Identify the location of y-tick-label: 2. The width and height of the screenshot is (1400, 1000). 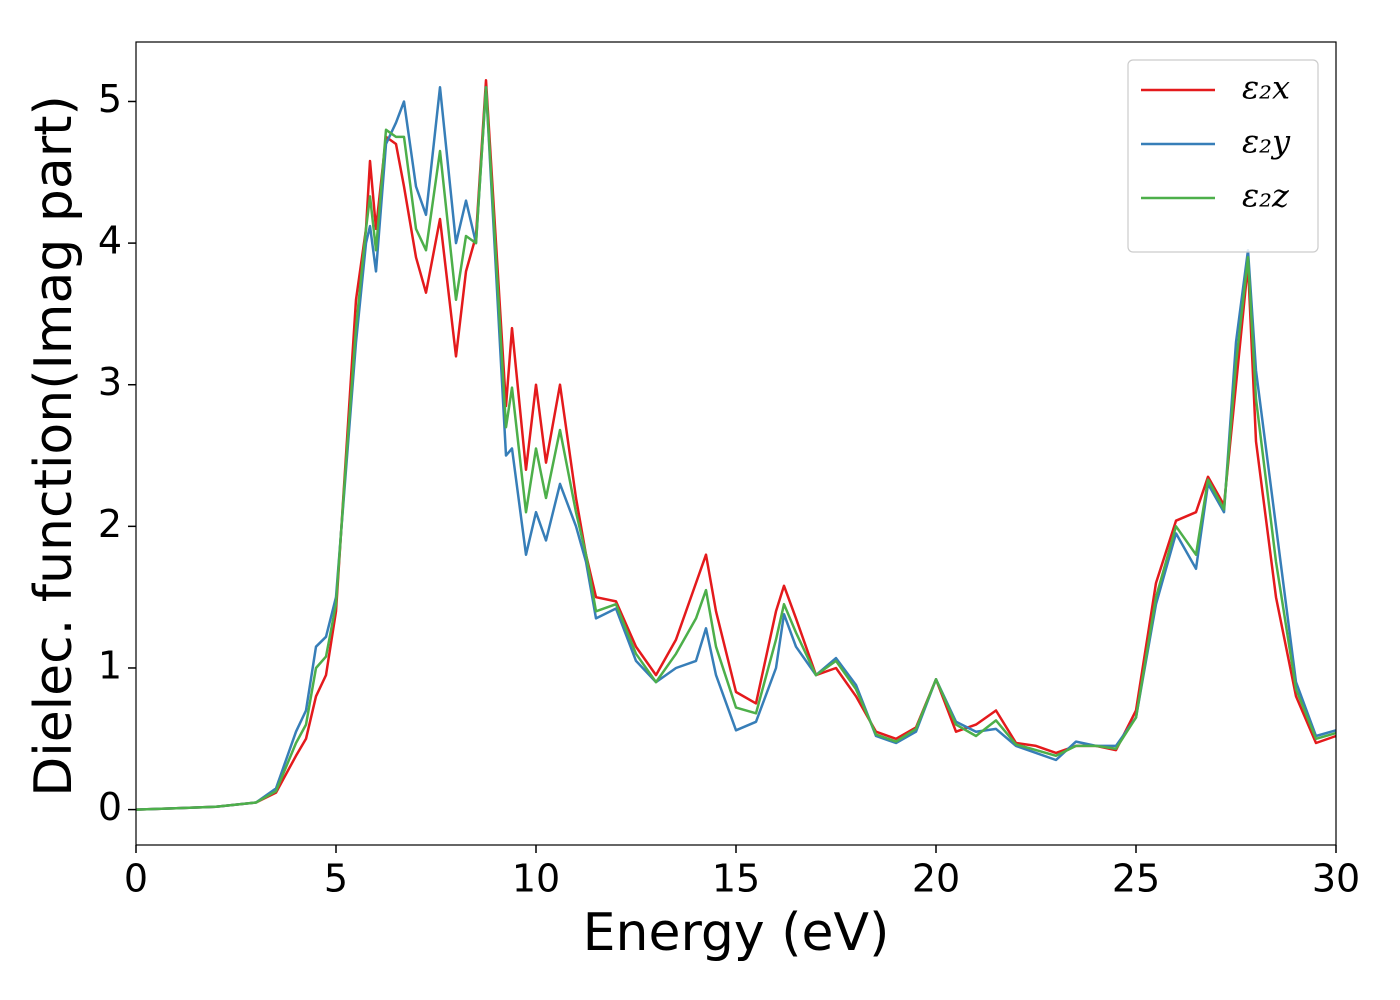
(110, 524).